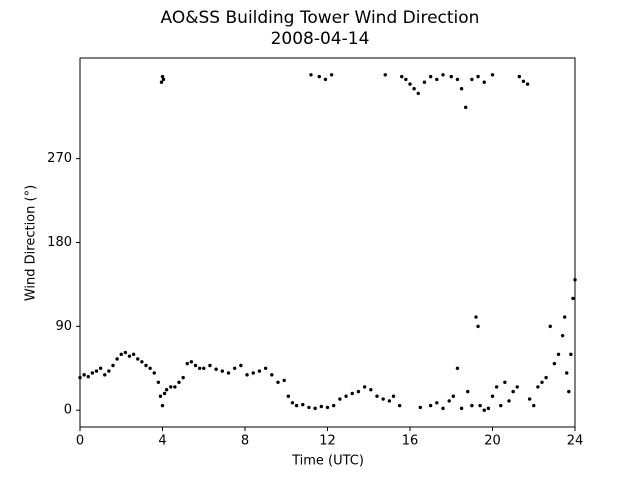 The width and height of the screenshot is (640, 484). Describe the element at coordinates (327, 461) in the screenshot. I see `x-axis-label: Time (UTC)` at that location.